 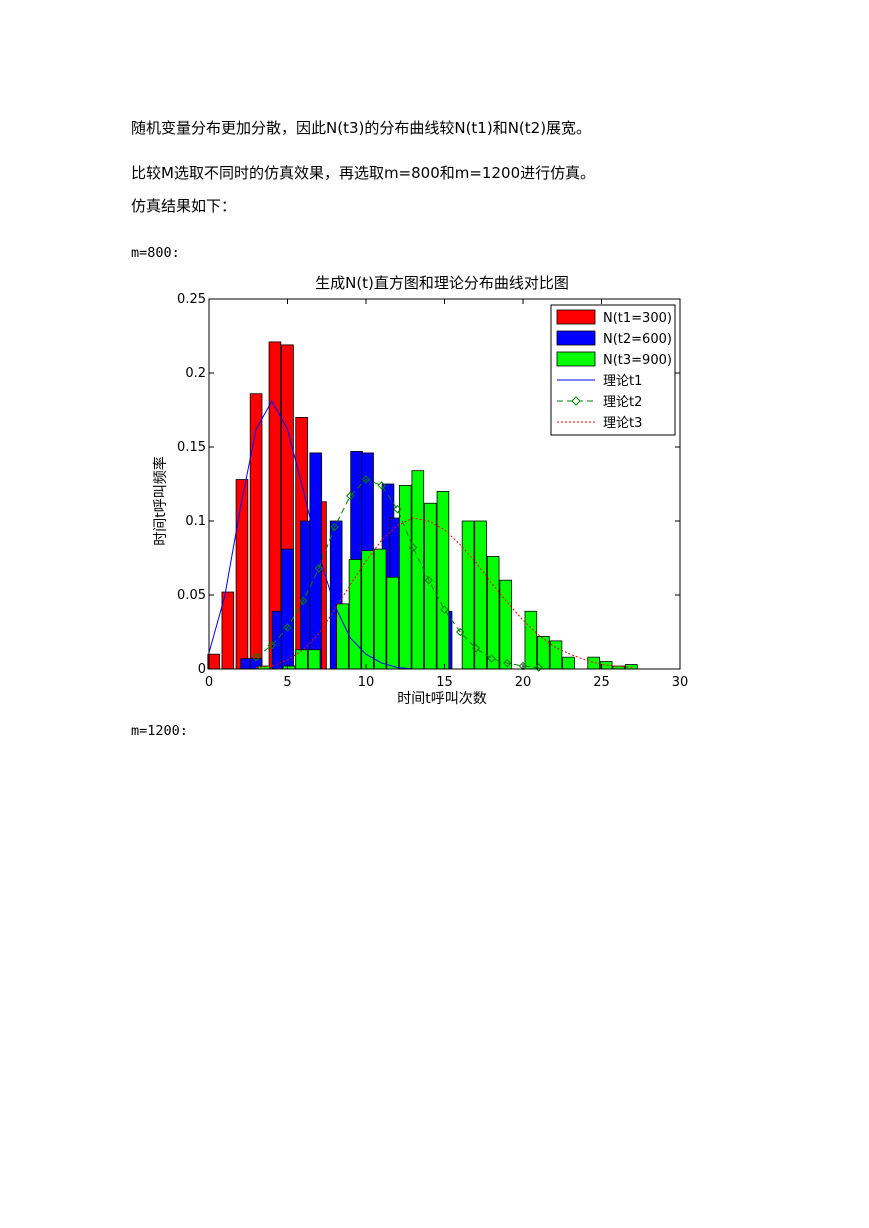 I want to click on x-tick-label-4: 15, so click(x=444, y=682).